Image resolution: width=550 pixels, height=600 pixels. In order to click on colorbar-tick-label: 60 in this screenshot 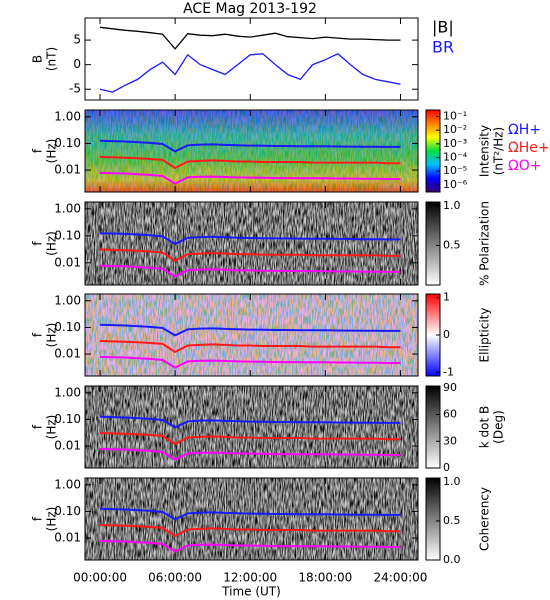, I will do `click(450, 414)`.